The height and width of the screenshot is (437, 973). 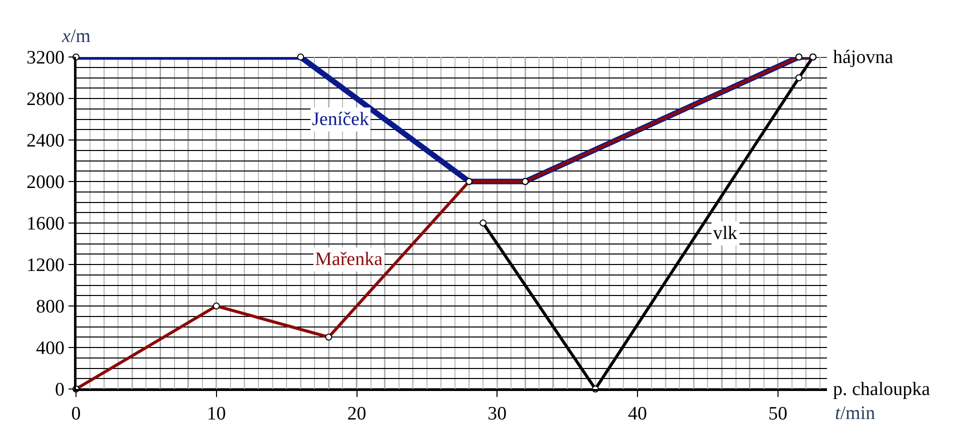 I want to click on x-tick-label: 0, so click(x=76, y=414).